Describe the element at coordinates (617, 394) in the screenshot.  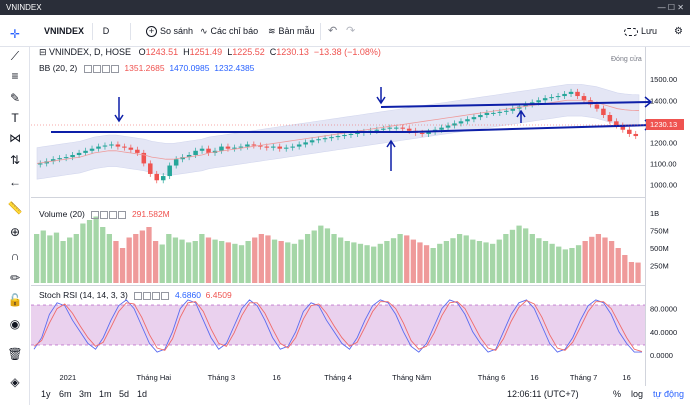
I see `percent-toggle: %` at that location.